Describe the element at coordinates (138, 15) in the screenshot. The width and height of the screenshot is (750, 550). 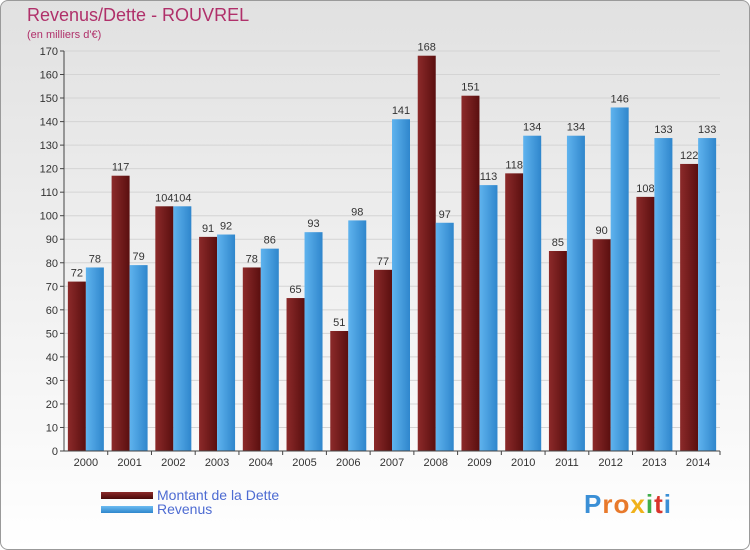
I see `chart-title: Revenus/Dette - ROUVREL` at that location.